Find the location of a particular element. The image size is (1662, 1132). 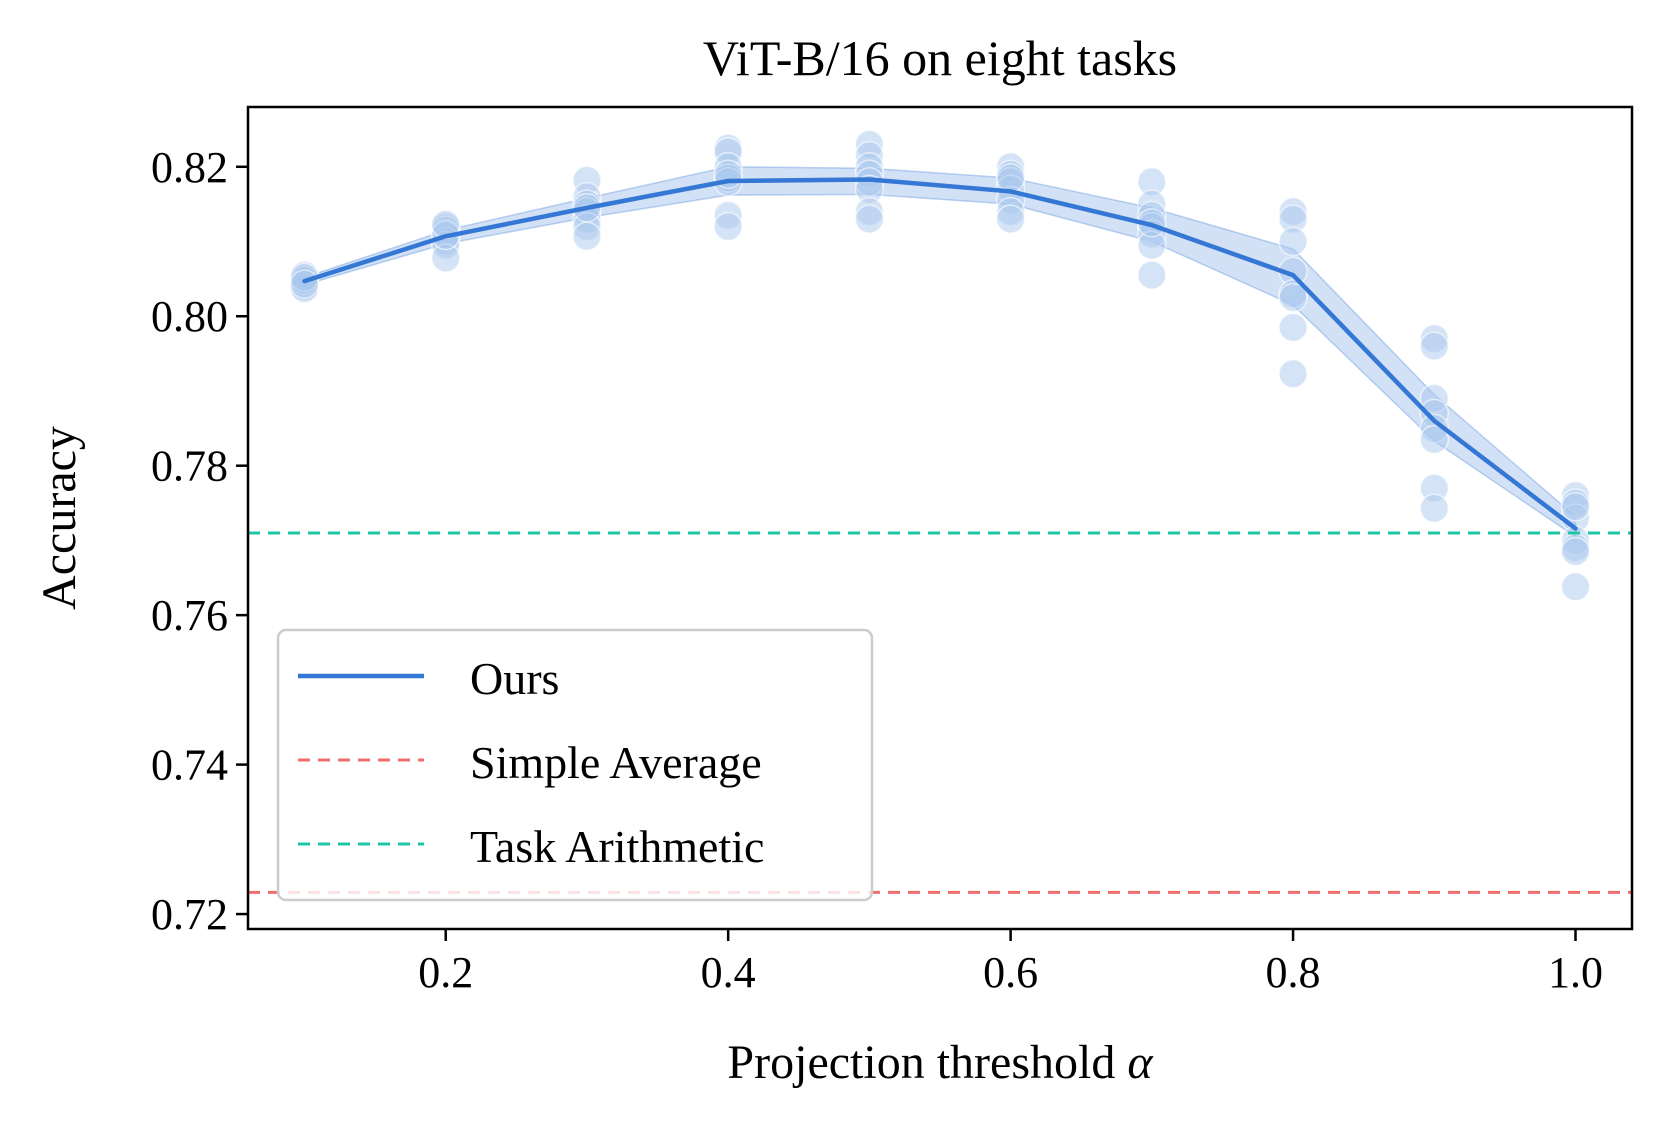

x-axis-ticks: 0.2 0.4 0.6 0.8 1.0 is located at coordinates (1010, 963).